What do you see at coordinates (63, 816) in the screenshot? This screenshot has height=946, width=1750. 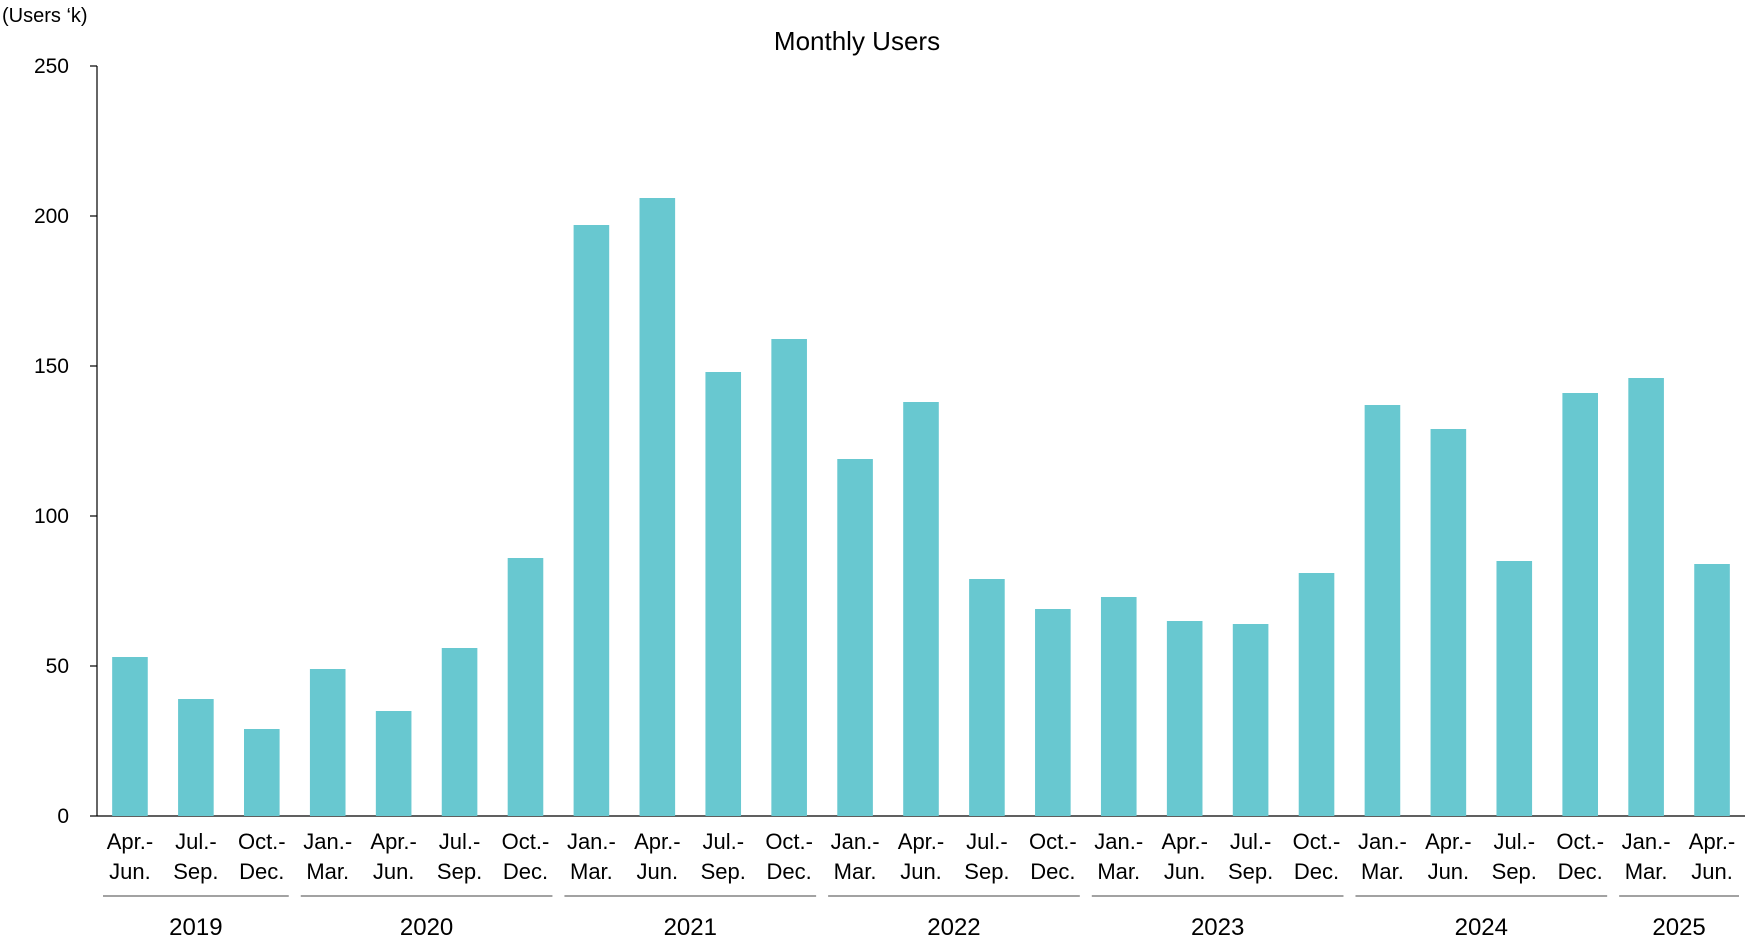 I see `y-tick-label: 0` at bounding box center [63, 816].